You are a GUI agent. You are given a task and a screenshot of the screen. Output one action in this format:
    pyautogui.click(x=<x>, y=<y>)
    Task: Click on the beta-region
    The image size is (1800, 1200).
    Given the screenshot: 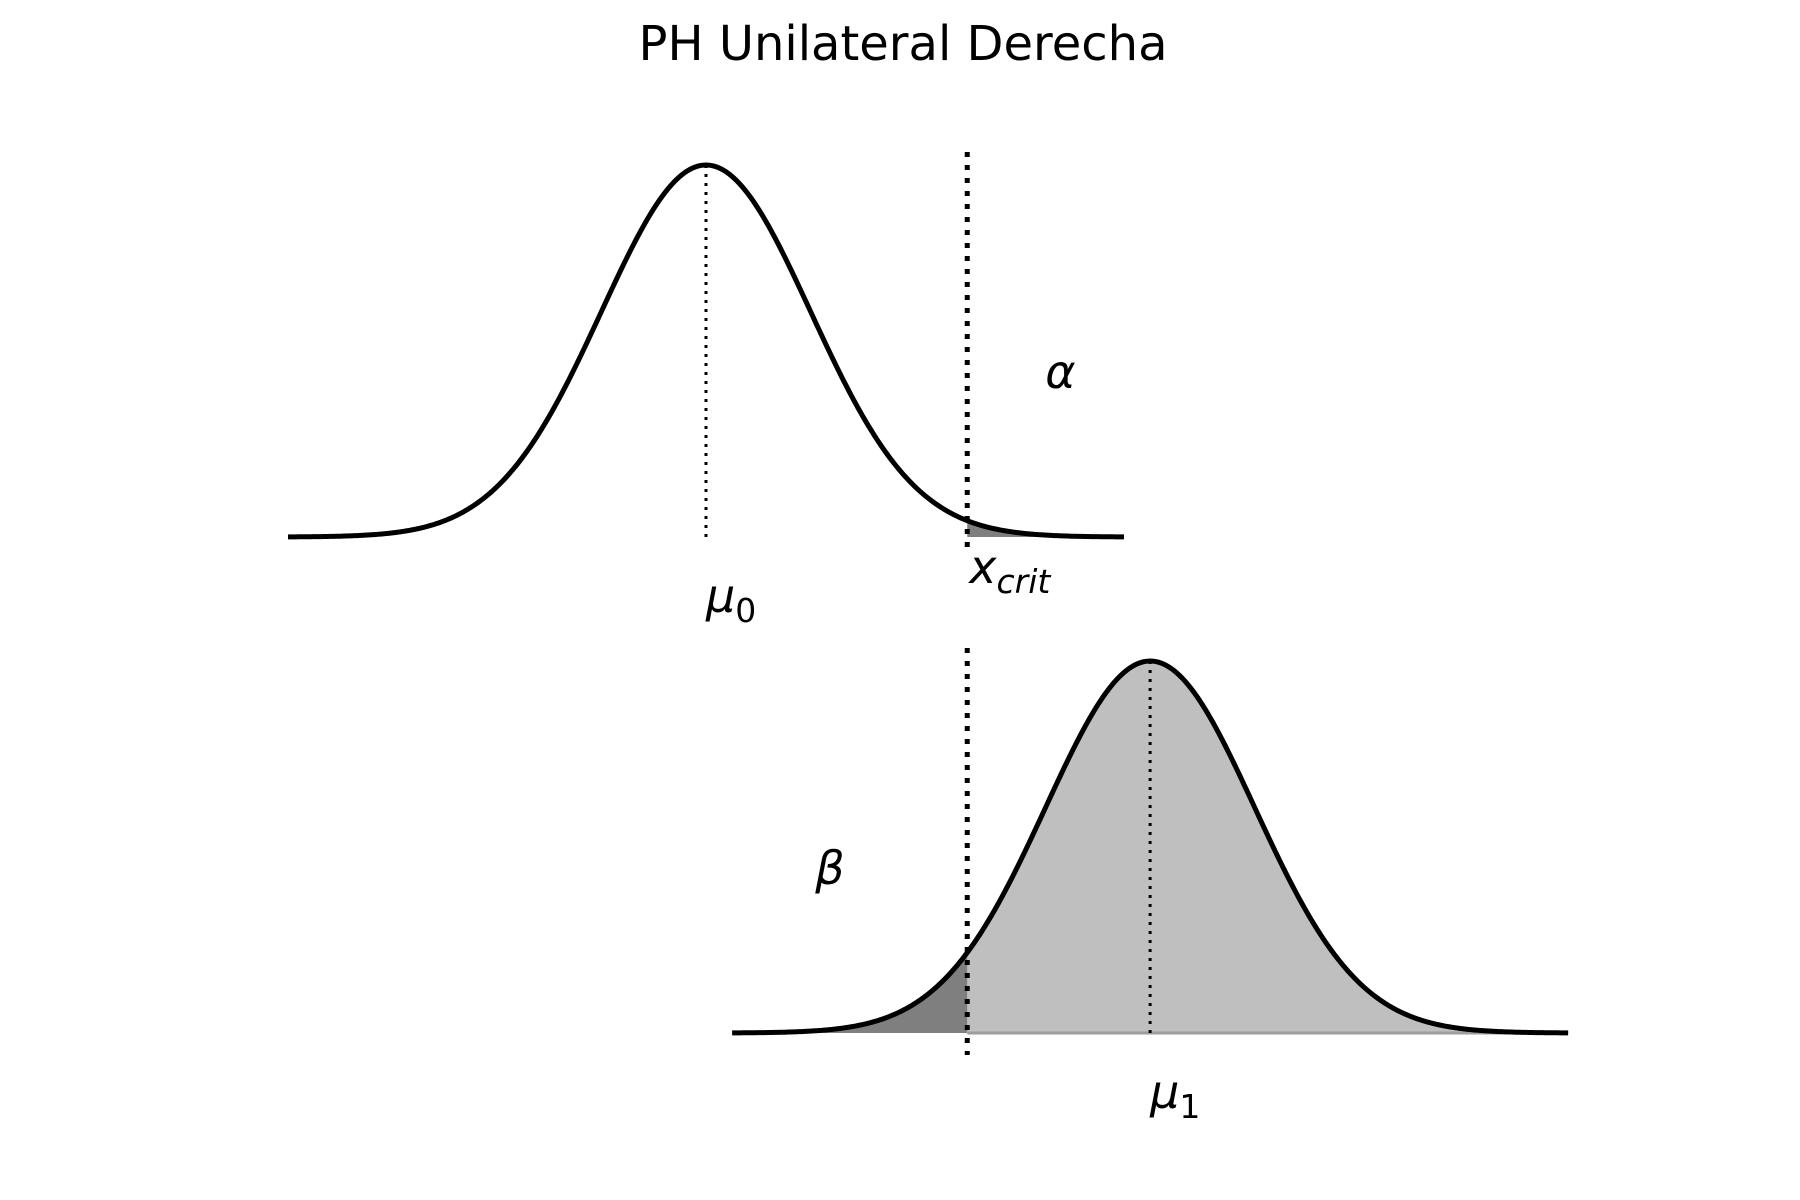 What is the action you would take?
    pyautogui.click(x=850, y=992)
    